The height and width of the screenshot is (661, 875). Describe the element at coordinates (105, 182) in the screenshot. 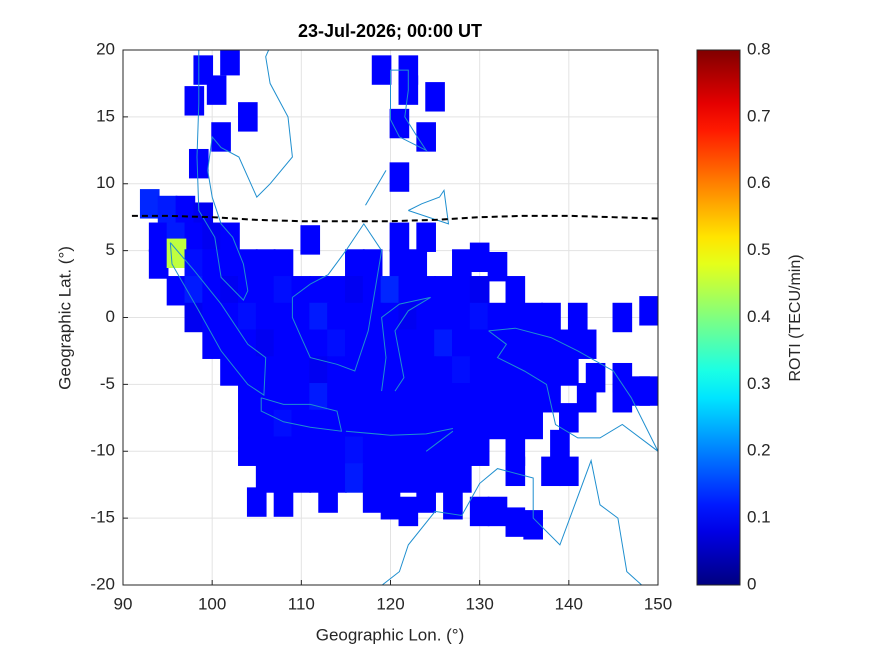

I see `y-tick-label: 10` at that location.